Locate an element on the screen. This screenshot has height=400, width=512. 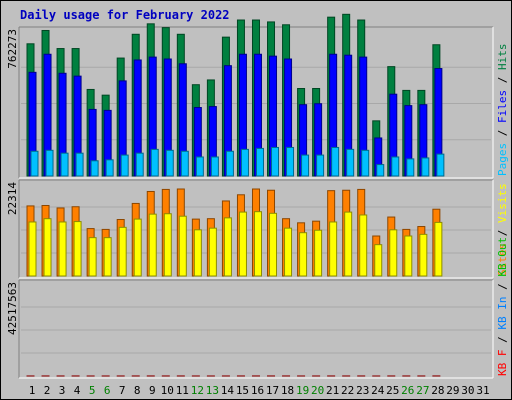
day-label: 11 is located at coordinates (182, 390).